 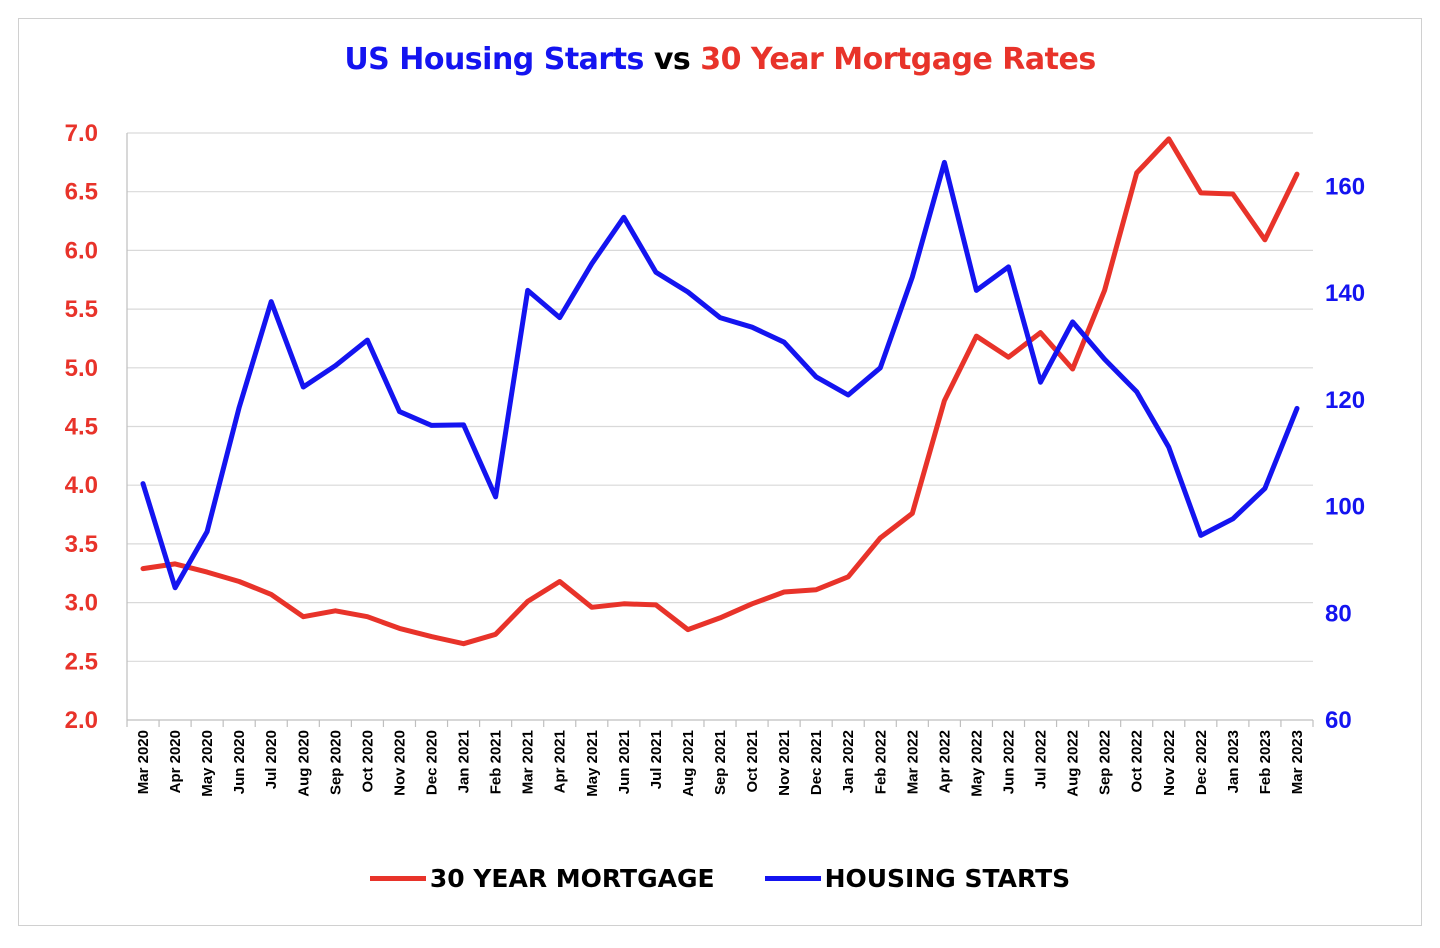 I want to click on x-tick-label: Jun 2021, so click(x=624, y=762).